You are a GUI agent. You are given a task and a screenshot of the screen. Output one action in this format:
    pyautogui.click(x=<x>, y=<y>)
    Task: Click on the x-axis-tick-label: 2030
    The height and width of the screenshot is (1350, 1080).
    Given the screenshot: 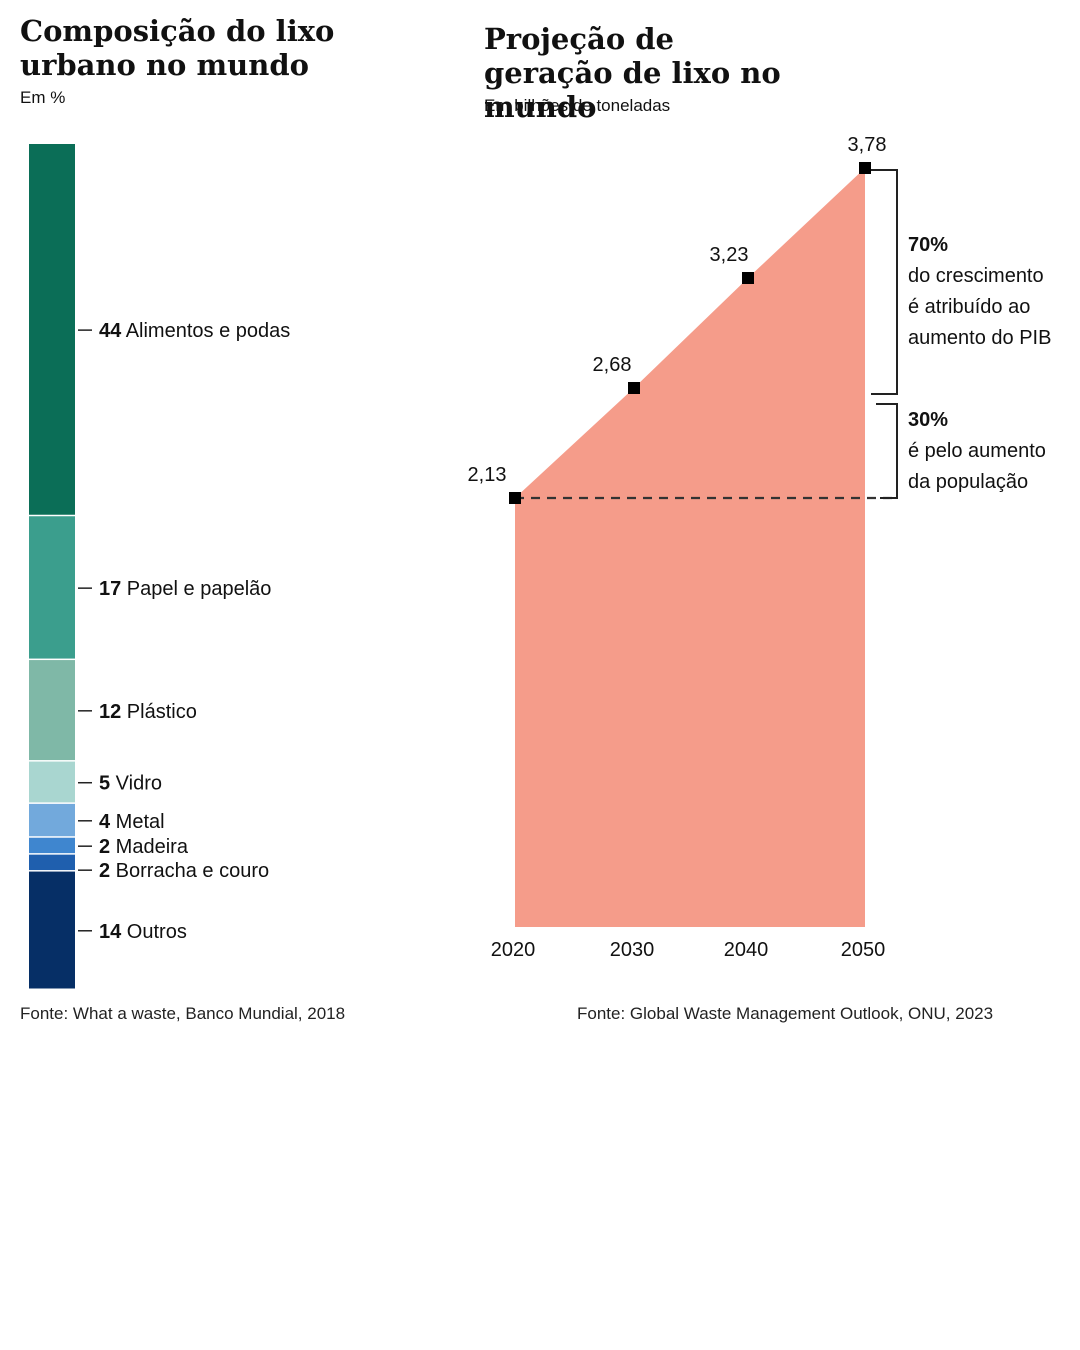 What is the action you would take?
    pyautogui.click(x=632, y=950)
    